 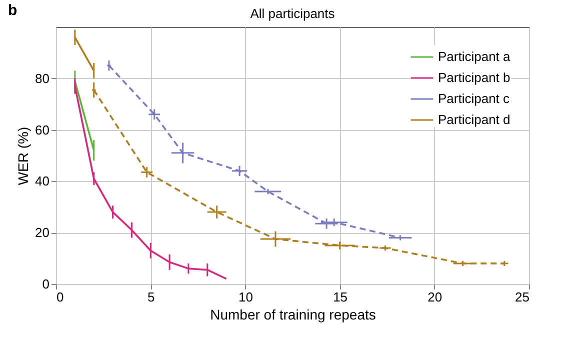 I want to click on y-tick-label: 80, so click(x=42, y=78).